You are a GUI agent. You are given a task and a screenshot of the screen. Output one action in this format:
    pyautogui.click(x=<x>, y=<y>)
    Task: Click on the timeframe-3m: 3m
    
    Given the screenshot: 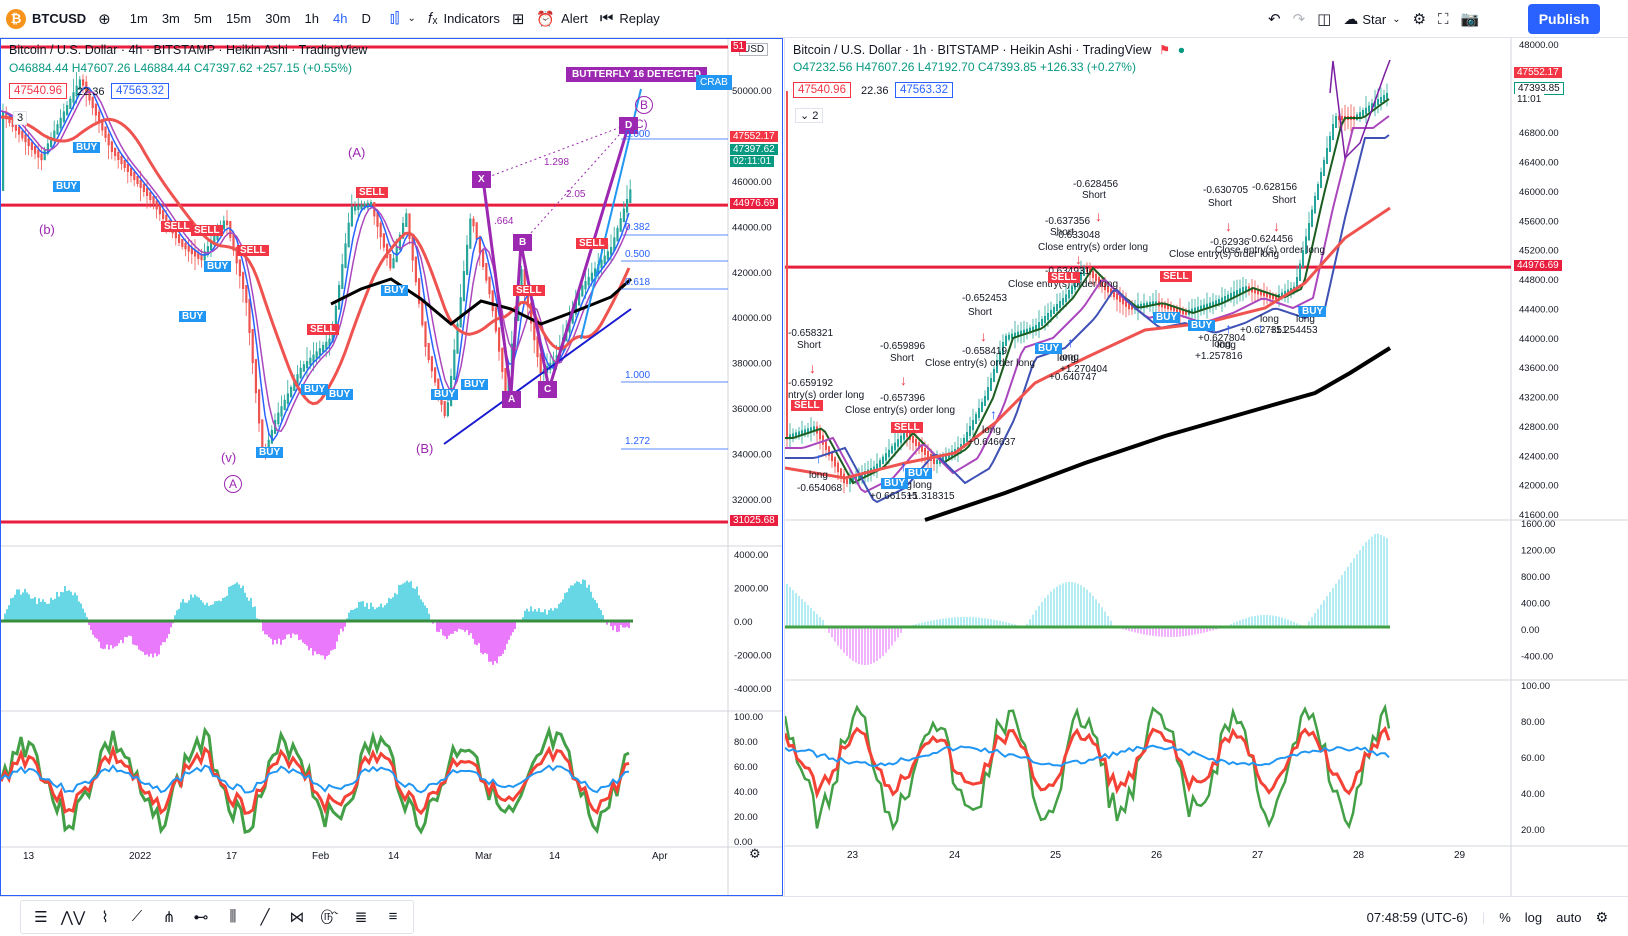 What is the action you would take?
    pyautogui.click(x=170, y=18)
    